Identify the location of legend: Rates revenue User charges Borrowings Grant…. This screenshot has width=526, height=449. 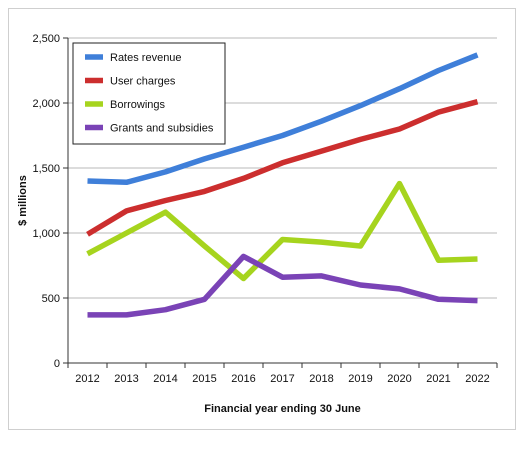
(149, 93).